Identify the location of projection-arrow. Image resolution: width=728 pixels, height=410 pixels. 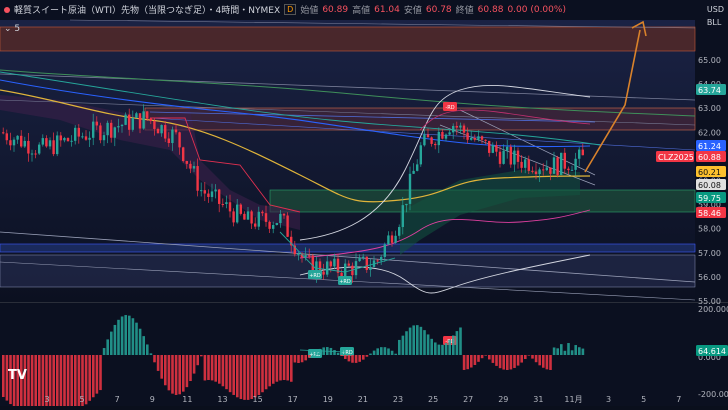
(612, 101).